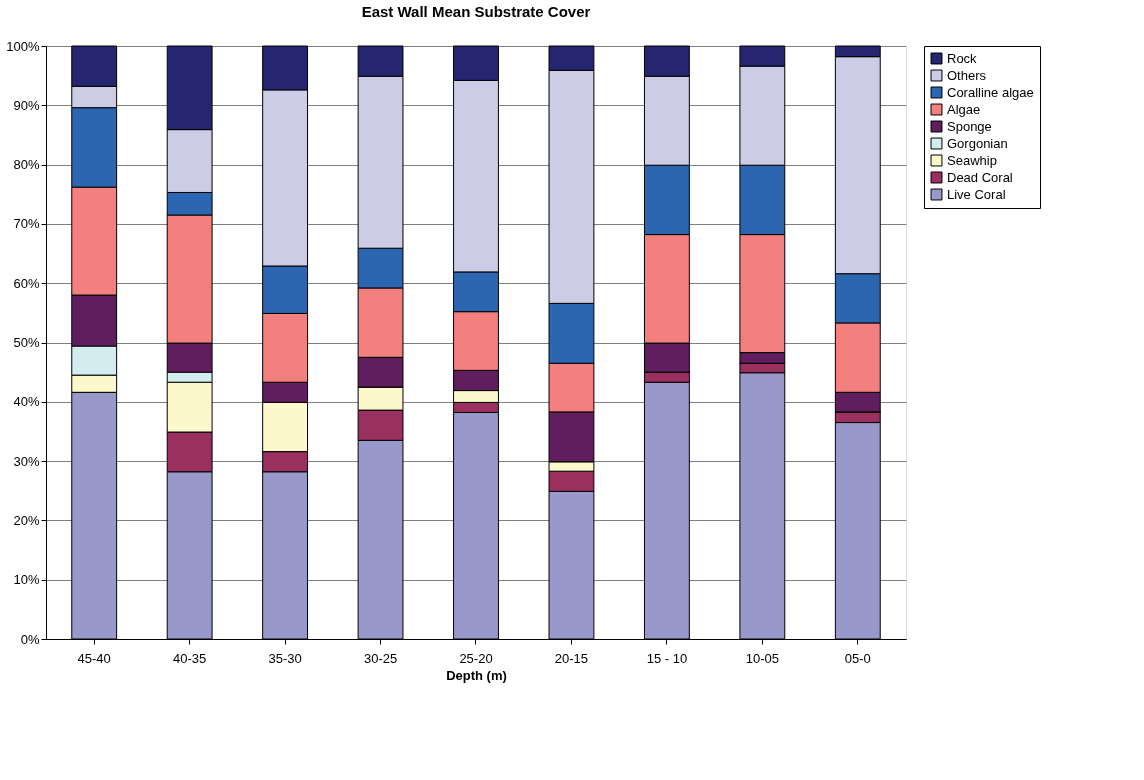 The height and width of the screenshot is (780, 1144). What do you see at coordinates (23, 46) in the screenshot?
I see `y-tick-label: 100%` at bounding box center [23, 46].